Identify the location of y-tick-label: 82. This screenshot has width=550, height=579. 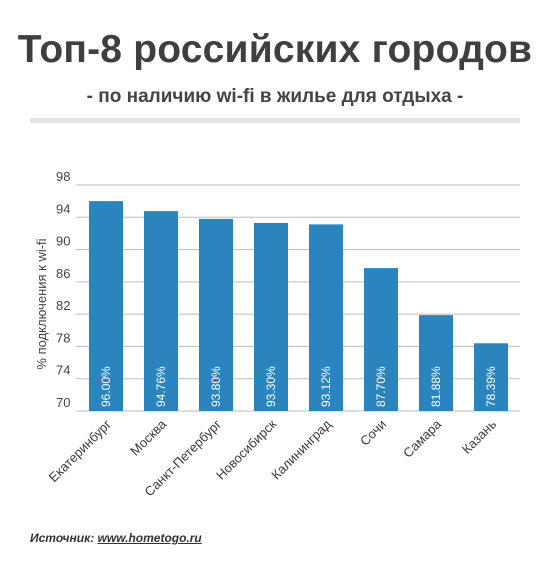
(63, 305).